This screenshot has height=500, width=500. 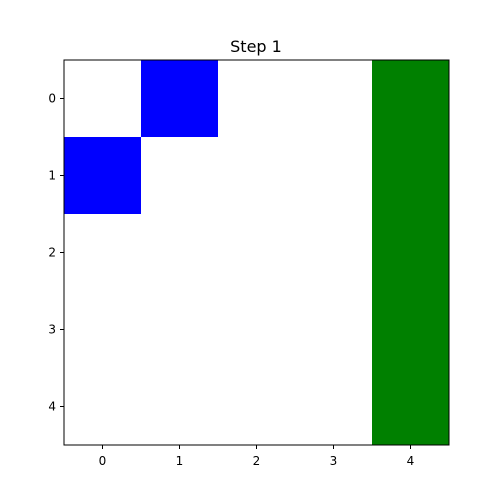 What do you see at coordinates (256, 46) in the screenshot?
I see `chart-title: Step 1` at bounding box center [256, 46].